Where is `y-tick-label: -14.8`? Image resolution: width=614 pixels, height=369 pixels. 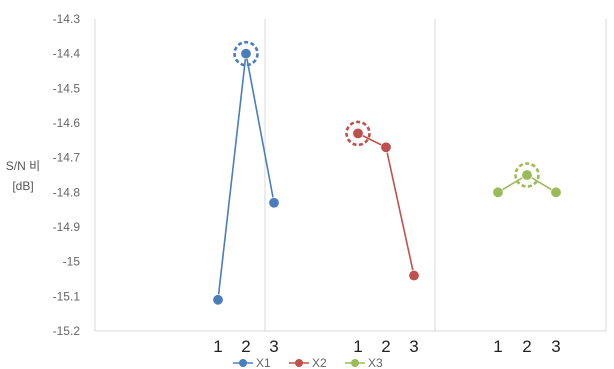
y-tick-label: -14.8 is located at coordinates (67, 192).